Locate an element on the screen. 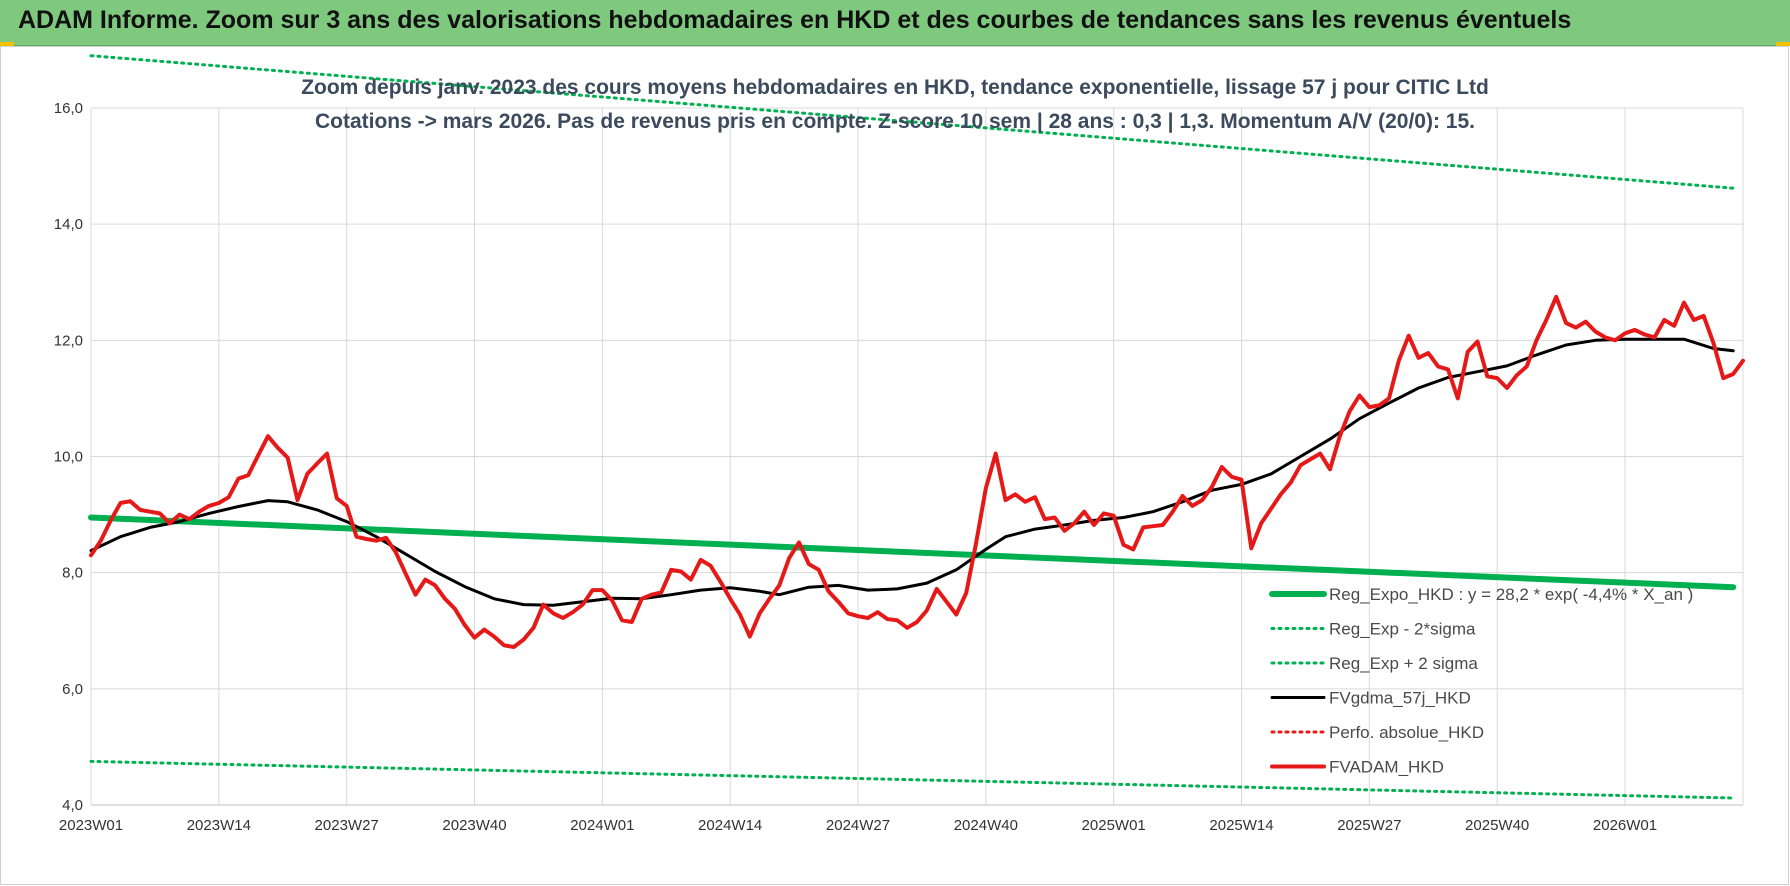  x-tick-label: 2026W01 is located at coordinates (1625, 825).